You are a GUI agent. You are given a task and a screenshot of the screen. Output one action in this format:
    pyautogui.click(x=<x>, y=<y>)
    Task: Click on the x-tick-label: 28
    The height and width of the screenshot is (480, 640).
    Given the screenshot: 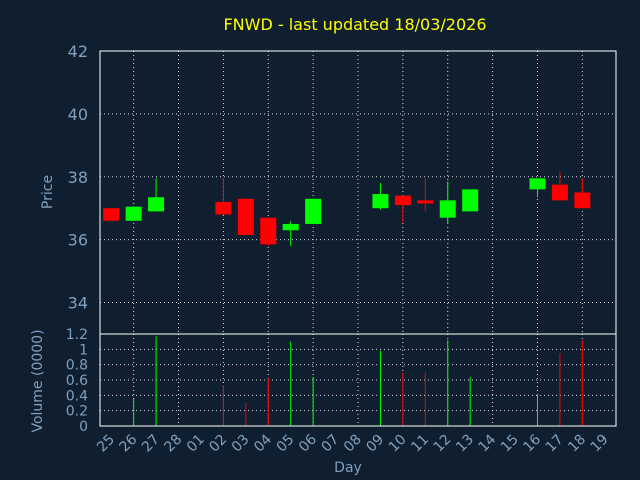 What is the action you would take?
    pyautogui.click(x=173, y=444)
    